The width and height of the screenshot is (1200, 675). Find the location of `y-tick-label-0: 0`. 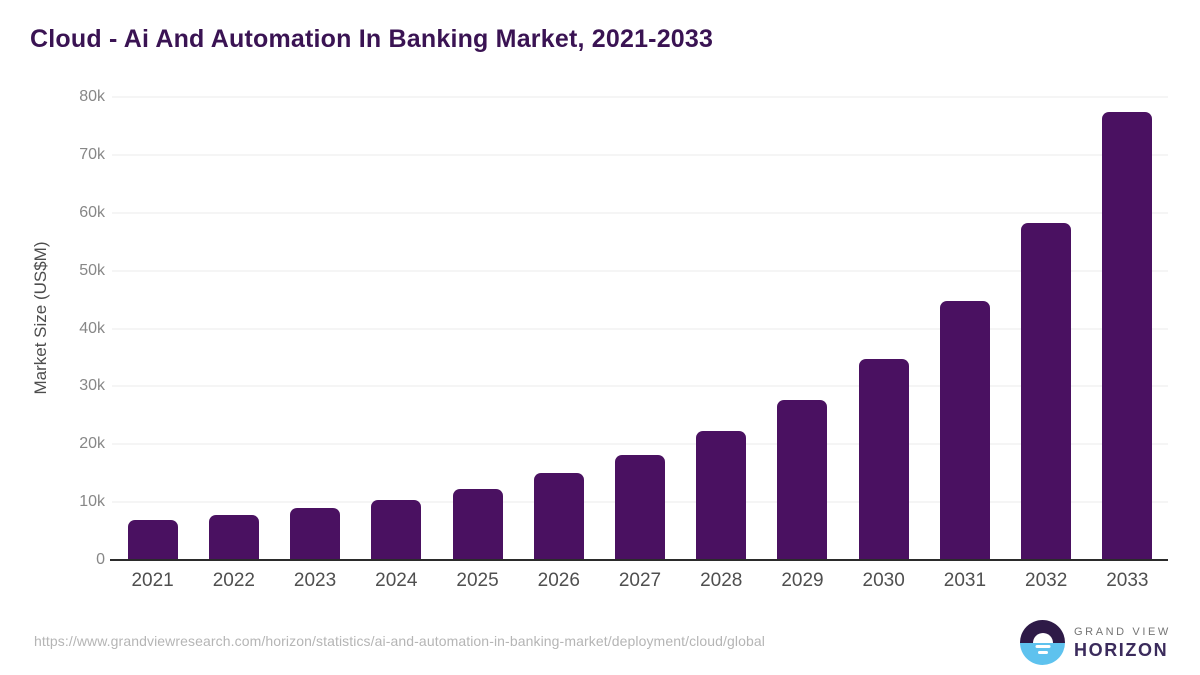

y-tick-label-0: 0 is located at coordinates (100, 559).